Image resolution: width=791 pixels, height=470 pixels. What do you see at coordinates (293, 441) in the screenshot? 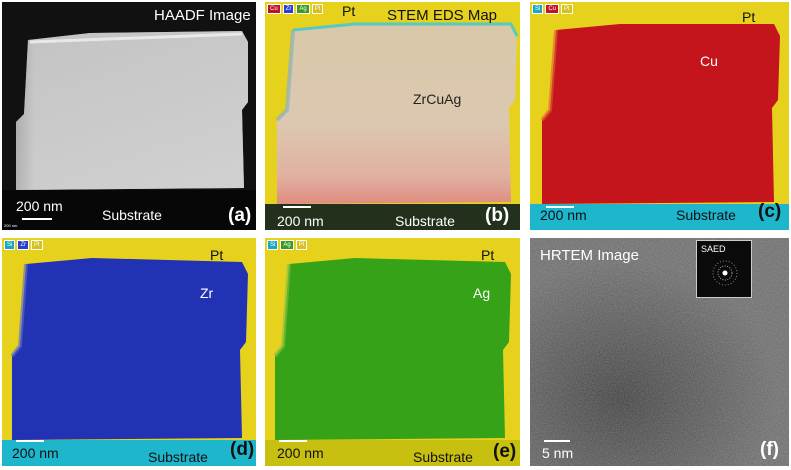
I see `panel-e-scale-bar` at bounding box center [293, 441].